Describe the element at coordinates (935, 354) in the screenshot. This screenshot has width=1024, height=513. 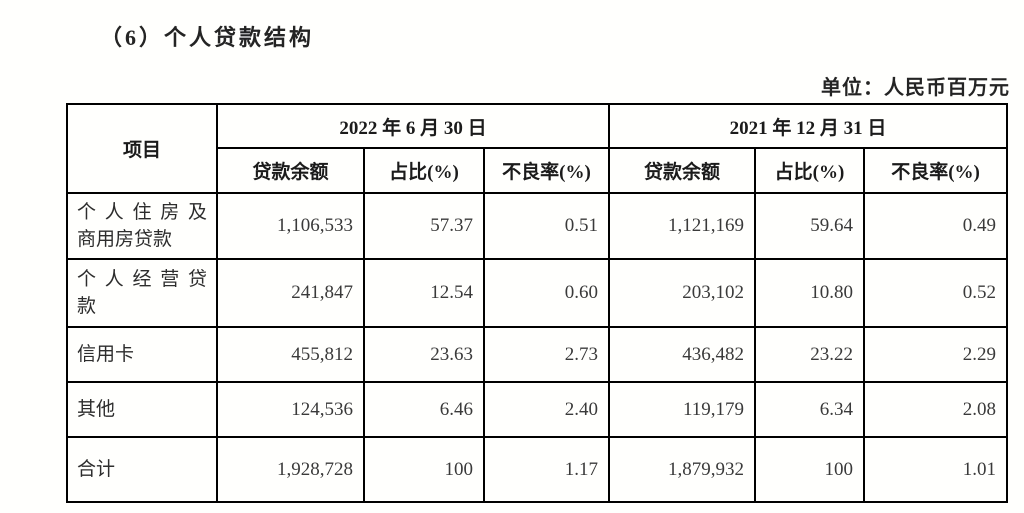
I see `cell-npl-2021: 2.29` at that location.